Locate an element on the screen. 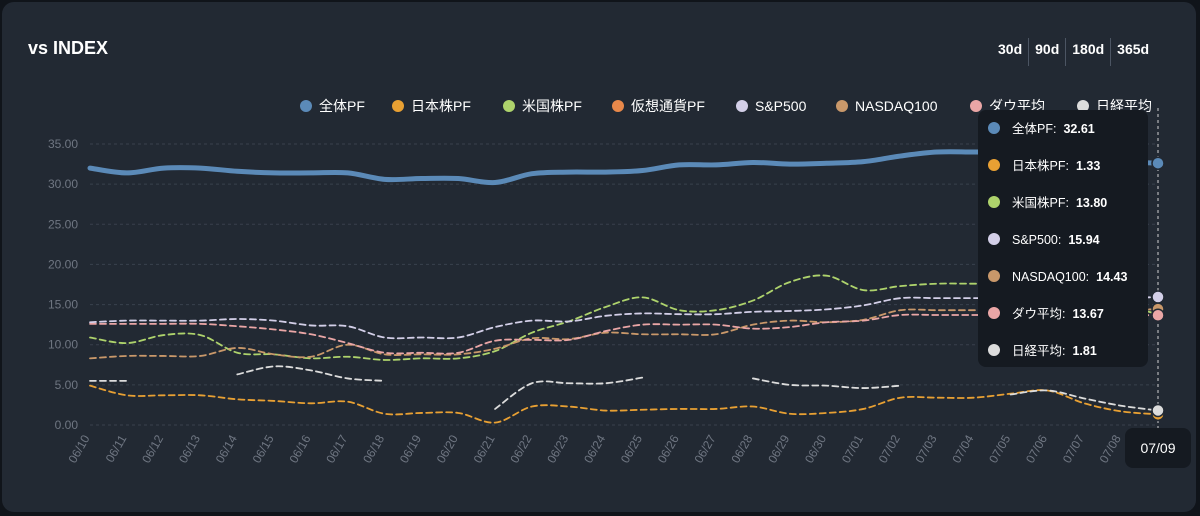 The width and height of the screenshot is (1200, 516). tooltip-row: 日経平均: 1.81 is located at coordinates (1042, 351).